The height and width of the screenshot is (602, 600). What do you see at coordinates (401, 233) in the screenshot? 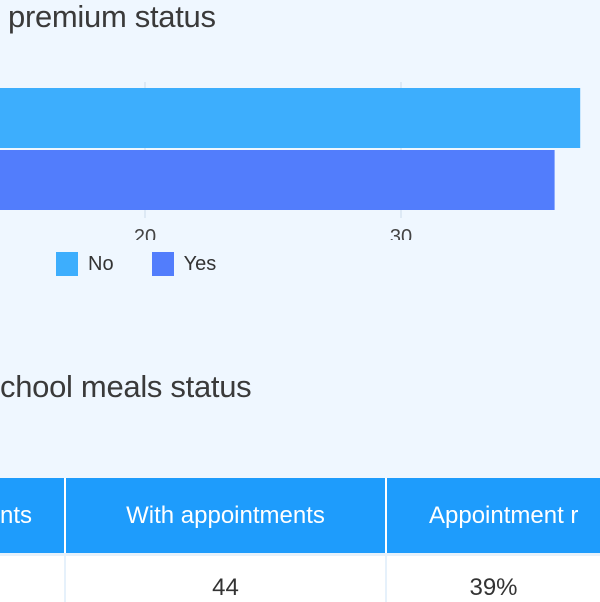
I see `x-tick-label: 30` at bounding box center [401, 233].